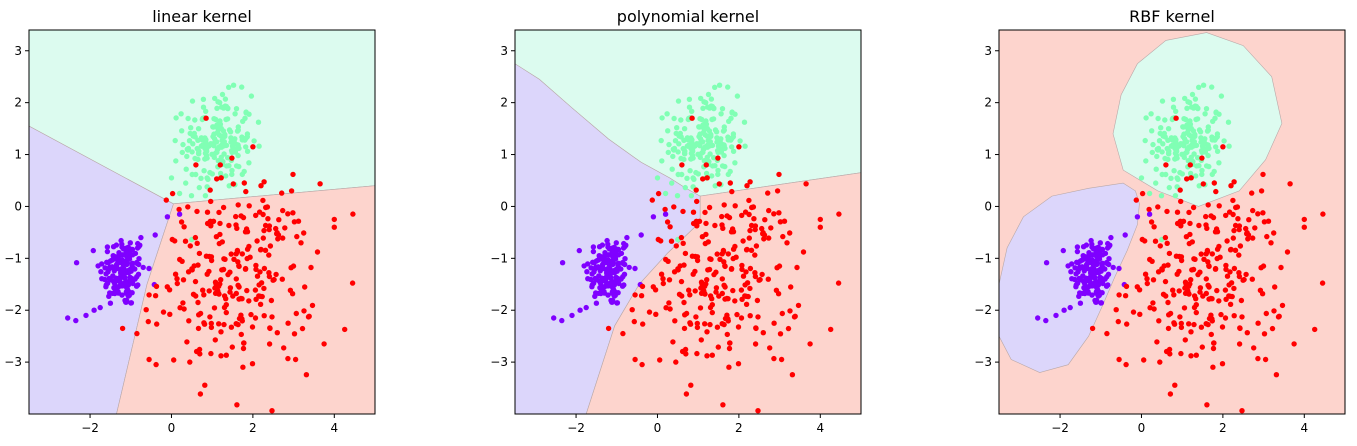  What do you see at coordinates (13, 362) in the screenshot?
I see `y-tick-label: −3` at bounding box center [13, 362].